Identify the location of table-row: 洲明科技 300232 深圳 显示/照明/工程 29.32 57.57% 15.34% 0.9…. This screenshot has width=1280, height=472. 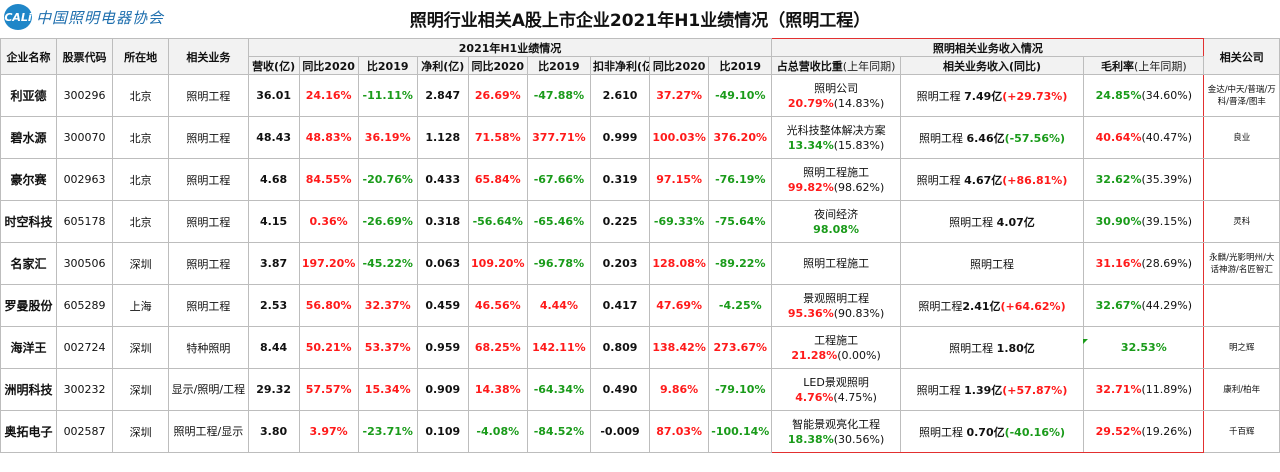
(640, 389).